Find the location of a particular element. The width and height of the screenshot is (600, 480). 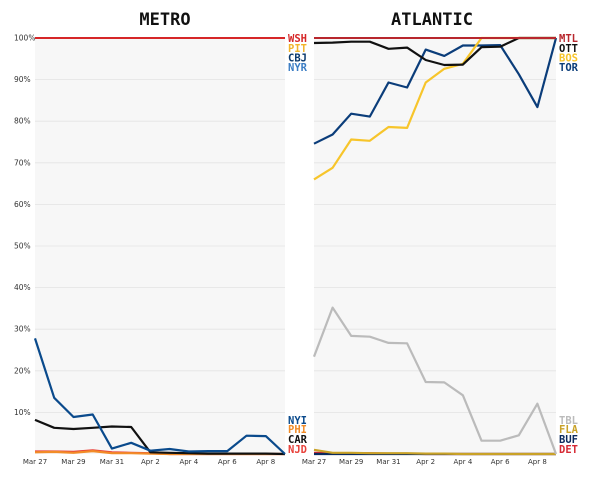

team-label-phi: PHI is located at coordinates (297, 430).